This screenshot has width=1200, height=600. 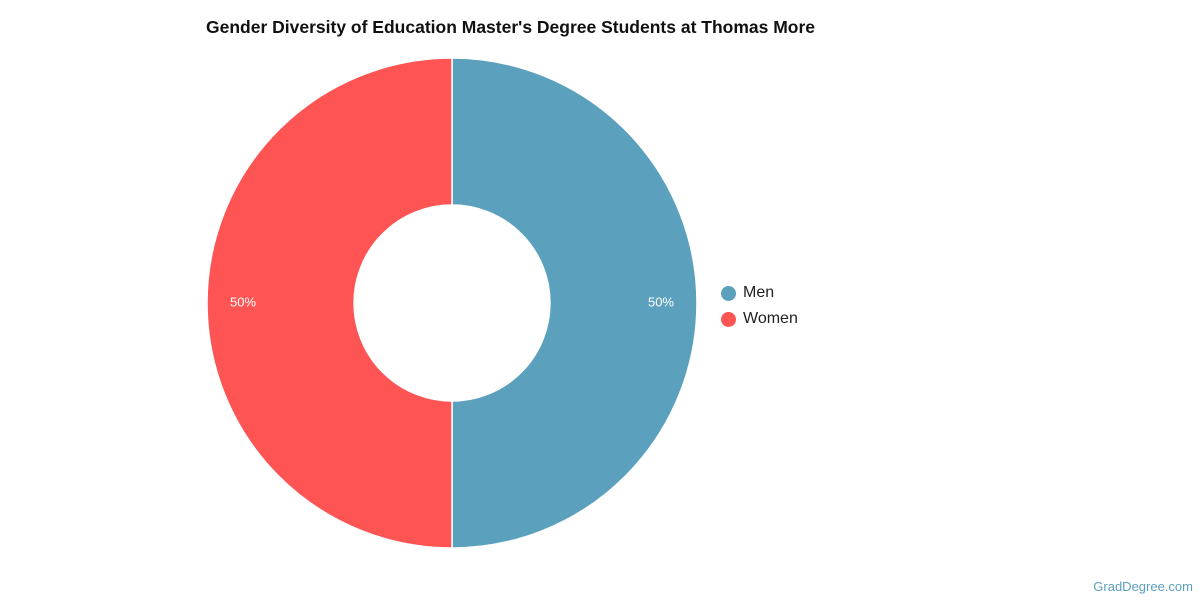 I want to click on watermark-link: GradDegree.com, so click(x=1143, y=586).